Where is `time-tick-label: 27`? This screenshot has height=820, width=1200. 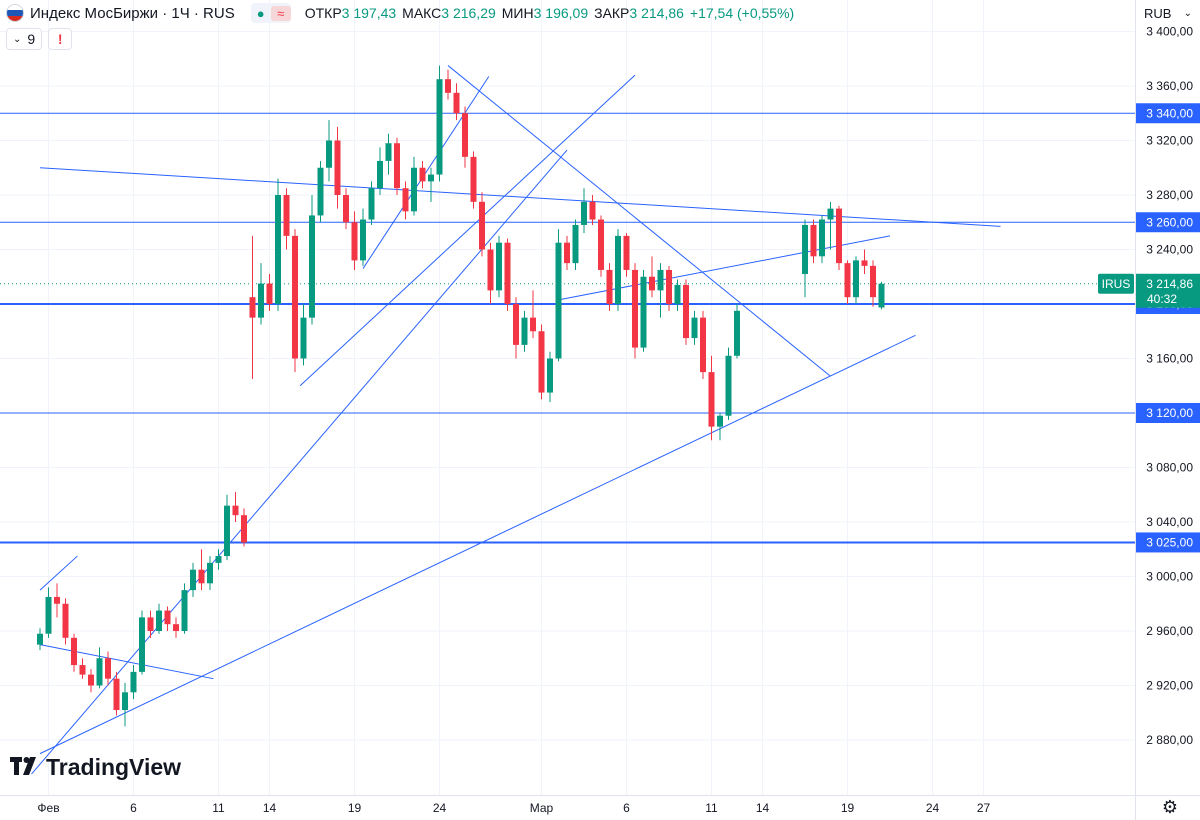
time-tick-label: 27 is located at coordinates (984, 808).